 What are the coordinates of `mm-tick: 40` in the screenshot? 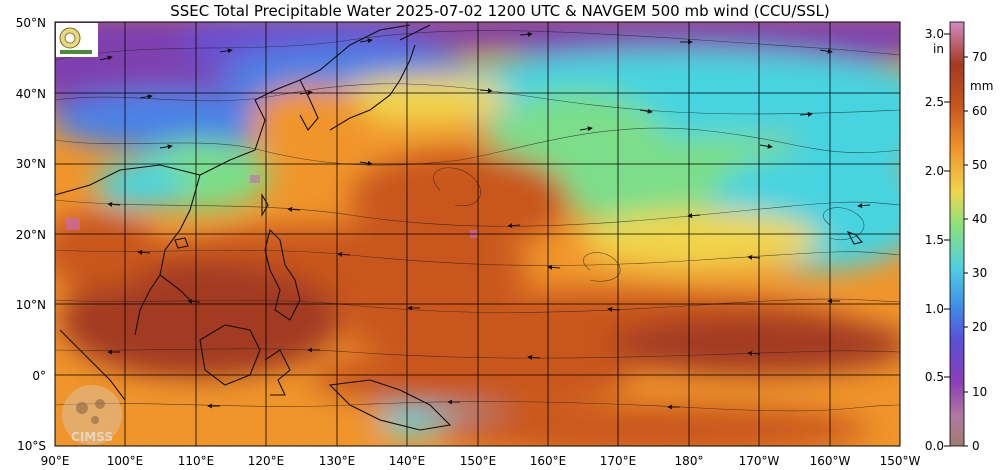 It's located at (979, 219).